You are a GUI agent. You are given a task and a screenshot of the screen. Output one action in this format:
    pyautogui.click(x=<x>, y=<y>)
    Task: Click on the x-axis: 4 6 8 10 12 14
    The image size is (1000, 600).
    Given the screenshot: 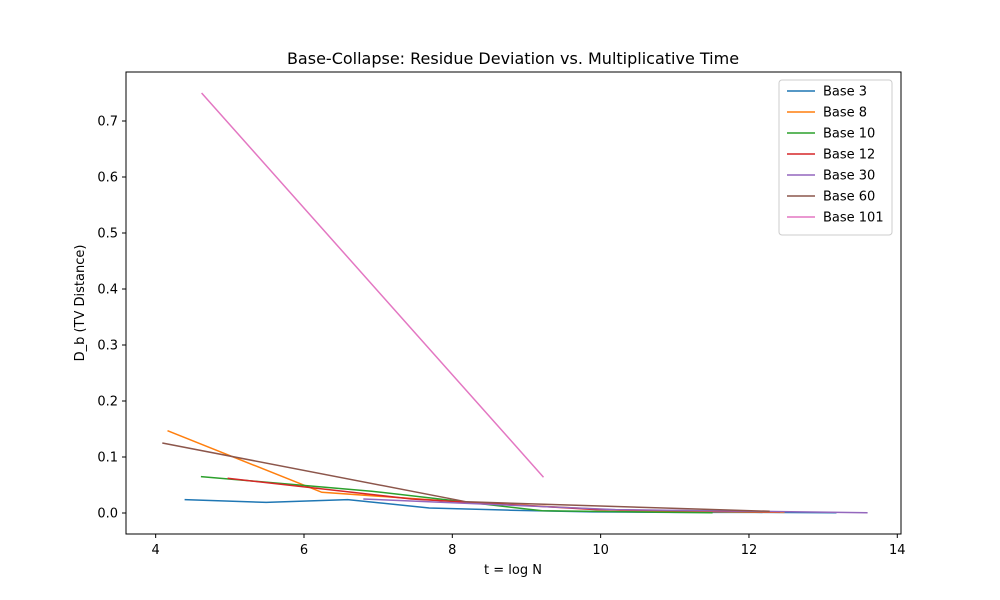 What is the action you would take?
    pyautogui.click(x=529, y=546)
    